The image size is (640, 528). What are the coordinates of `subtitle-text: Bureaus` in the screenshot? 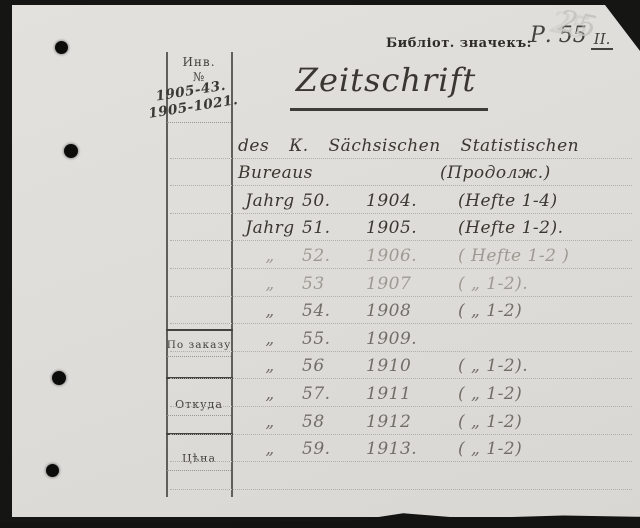 It's located at (275, 173).